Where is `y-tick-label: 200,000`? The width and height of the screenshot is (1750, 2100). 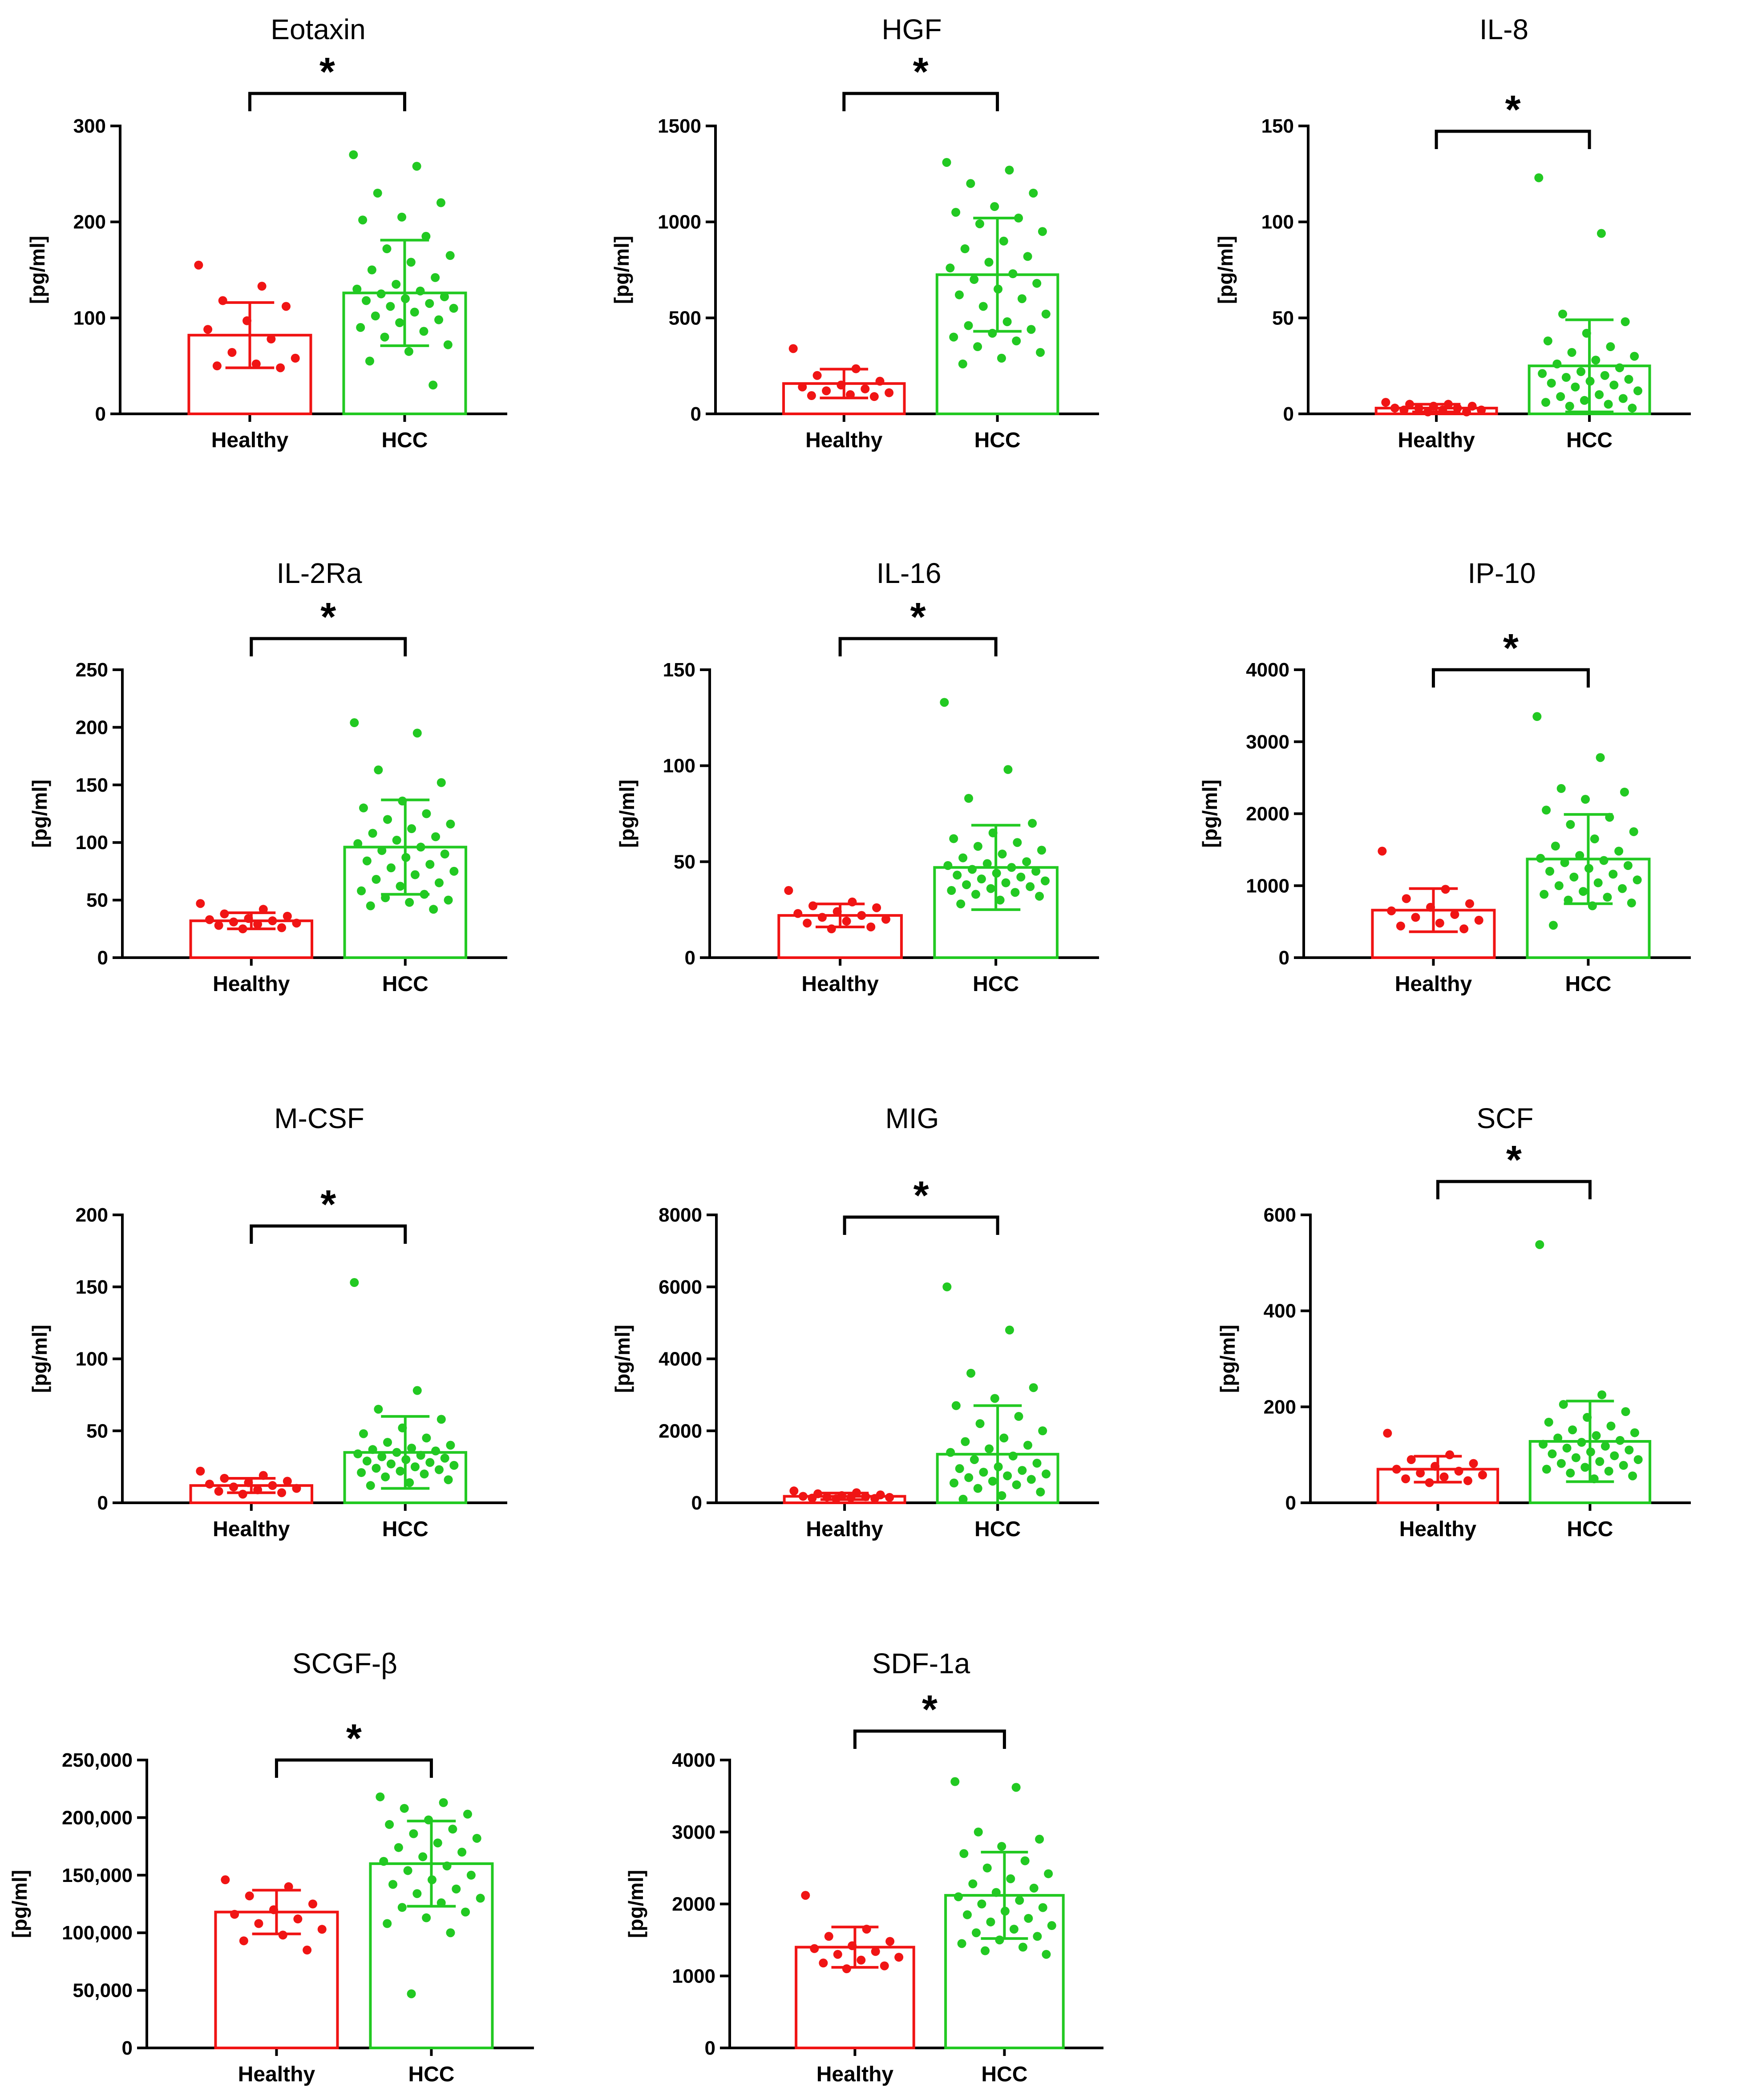
y-tick-label: 200,000 is located at coordinates (97, 1818).